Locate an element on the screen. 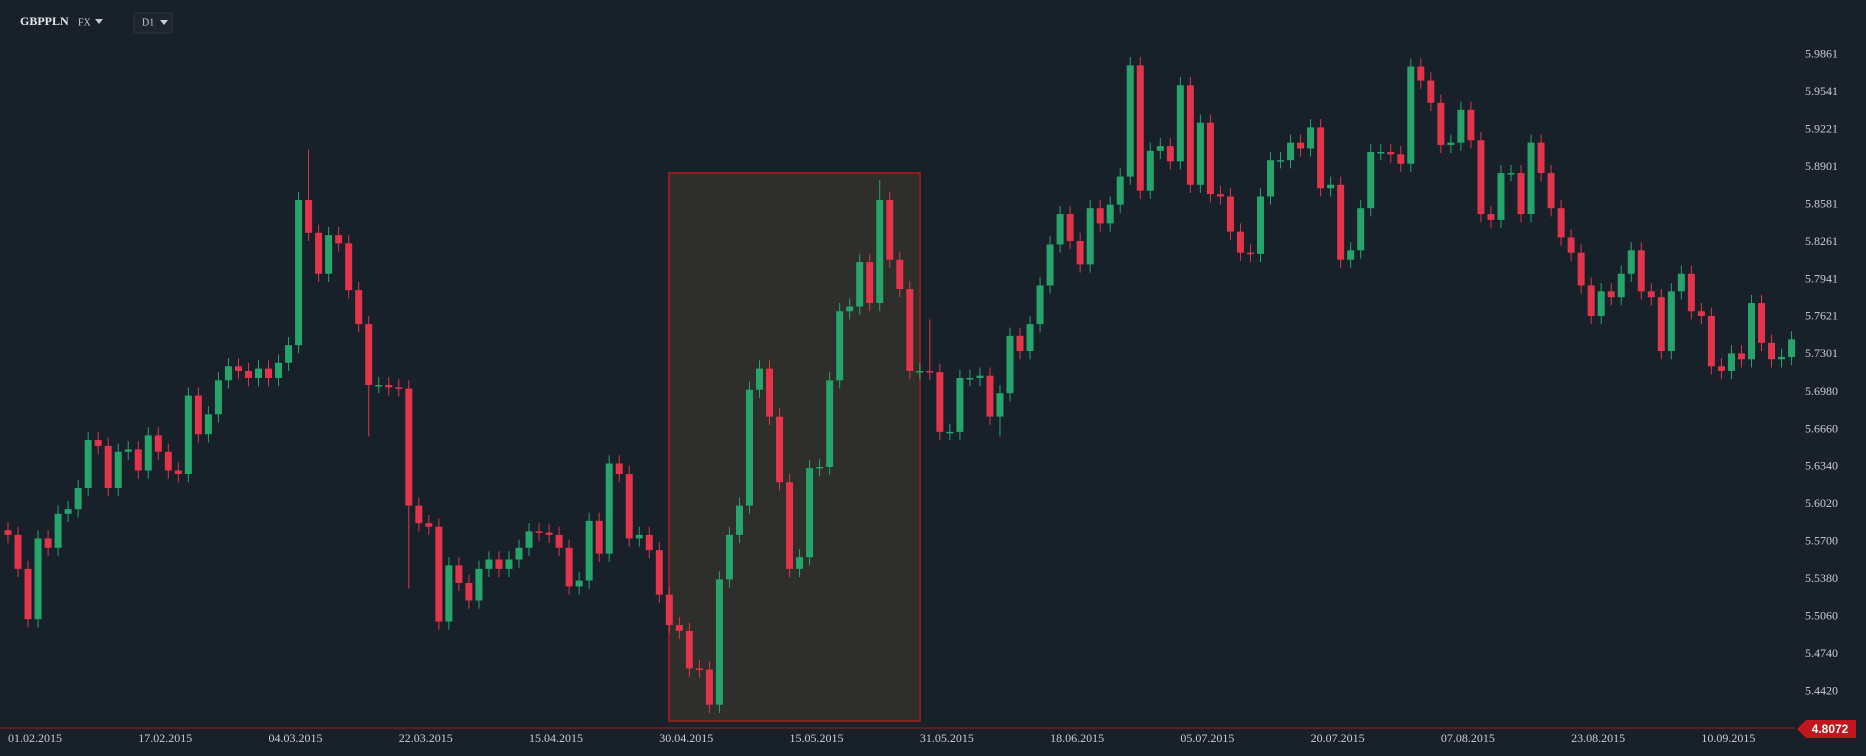  y-tick-label: 5.8901 is located at coordinates (1821, 166).